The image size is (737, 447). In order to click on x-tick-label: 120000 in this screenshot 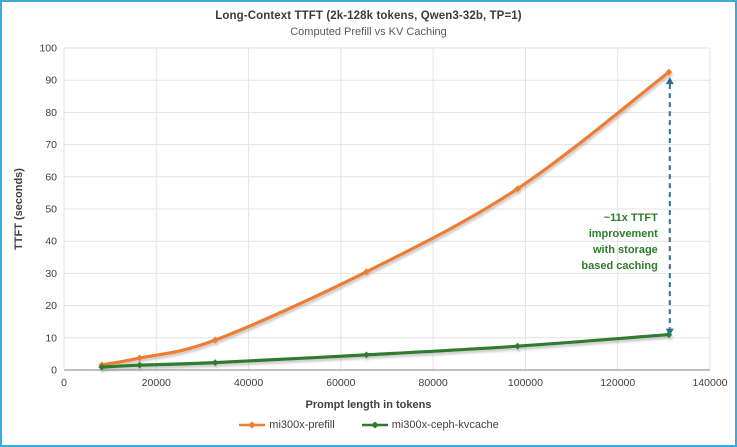, I will do `click(617, 383)`.